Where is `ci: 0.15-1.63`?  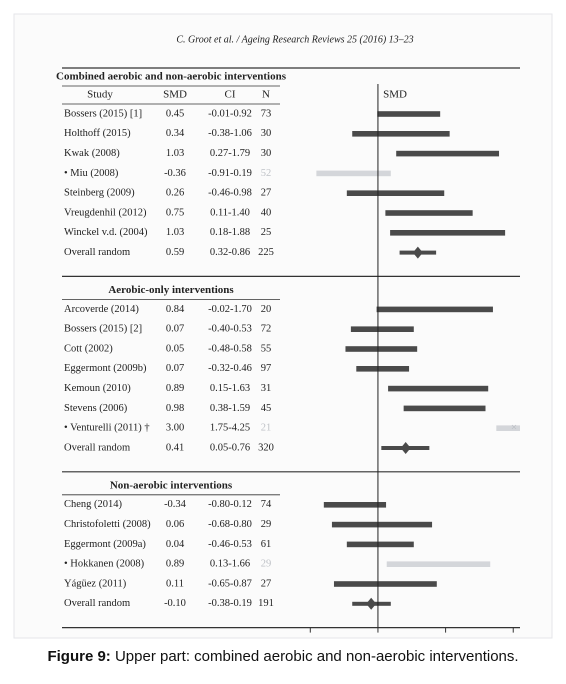 ci: 0.15-1.63 is located at coordinates (230, 388).